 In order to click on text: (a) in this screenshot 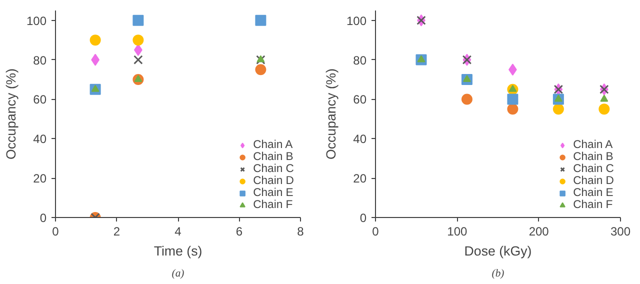, I will do `click(178, 274)`.